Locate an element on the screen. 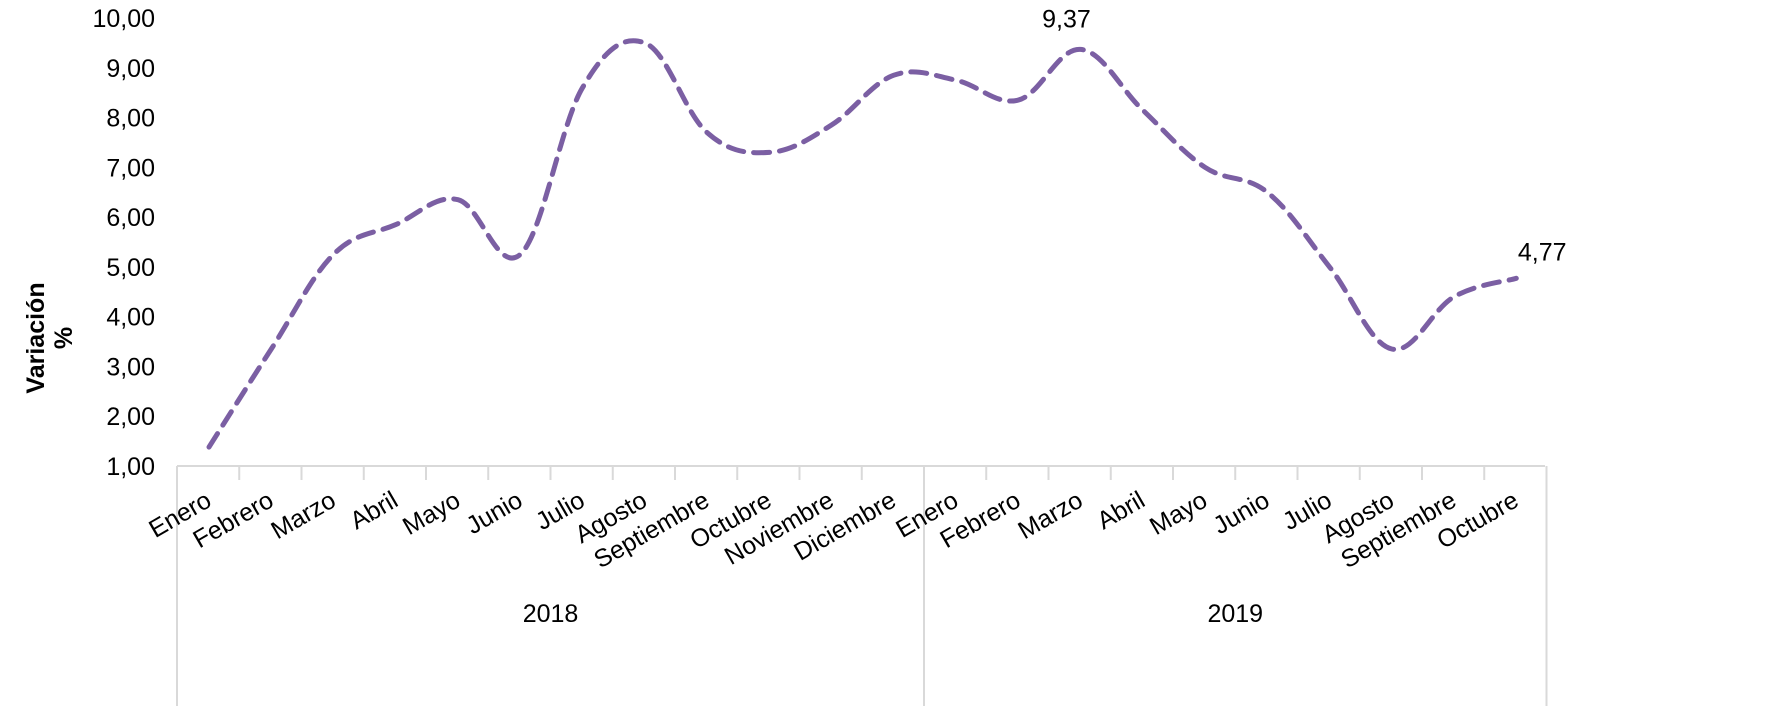  data-label: 9,37 is located at coordinates (1066, 19).